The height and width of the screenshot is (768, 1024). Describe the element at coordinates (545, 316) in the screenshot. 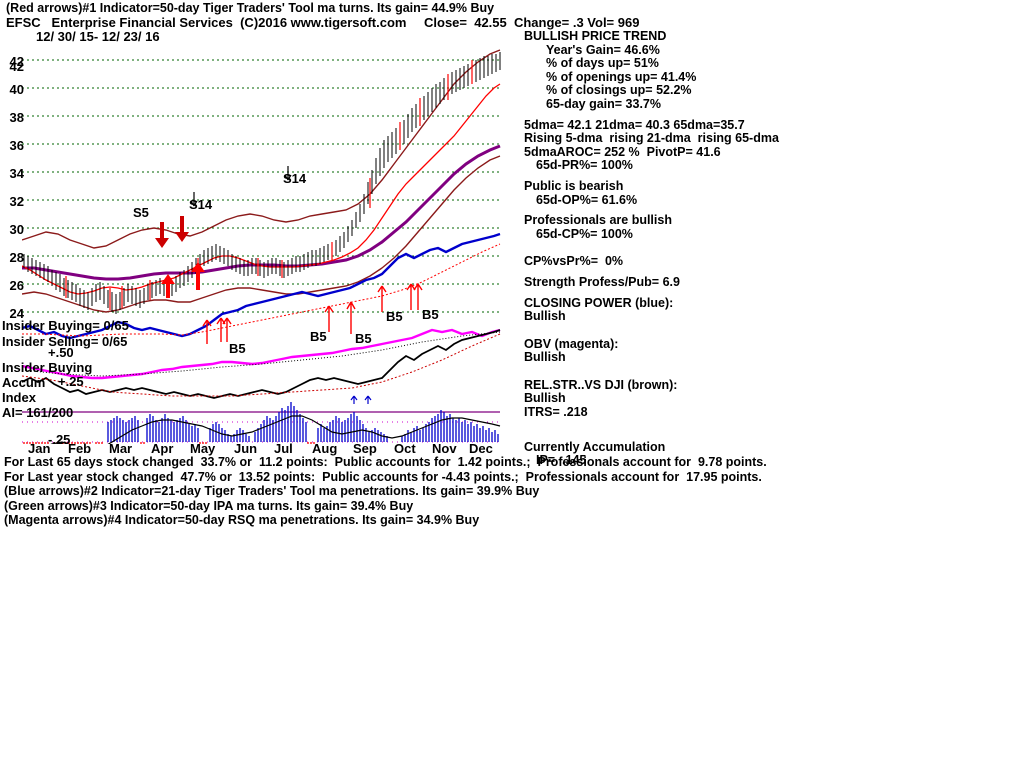

I see `closing-power-value: Bullish` at that location.